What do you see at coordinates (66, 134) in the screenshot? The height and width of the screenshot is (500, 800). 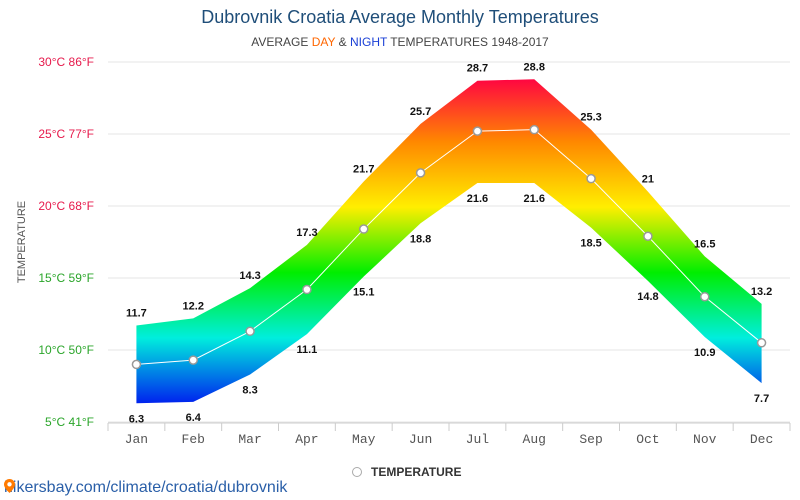 I see `y-tick-label: 25°C 77°F` at bounding box center [66, 134].